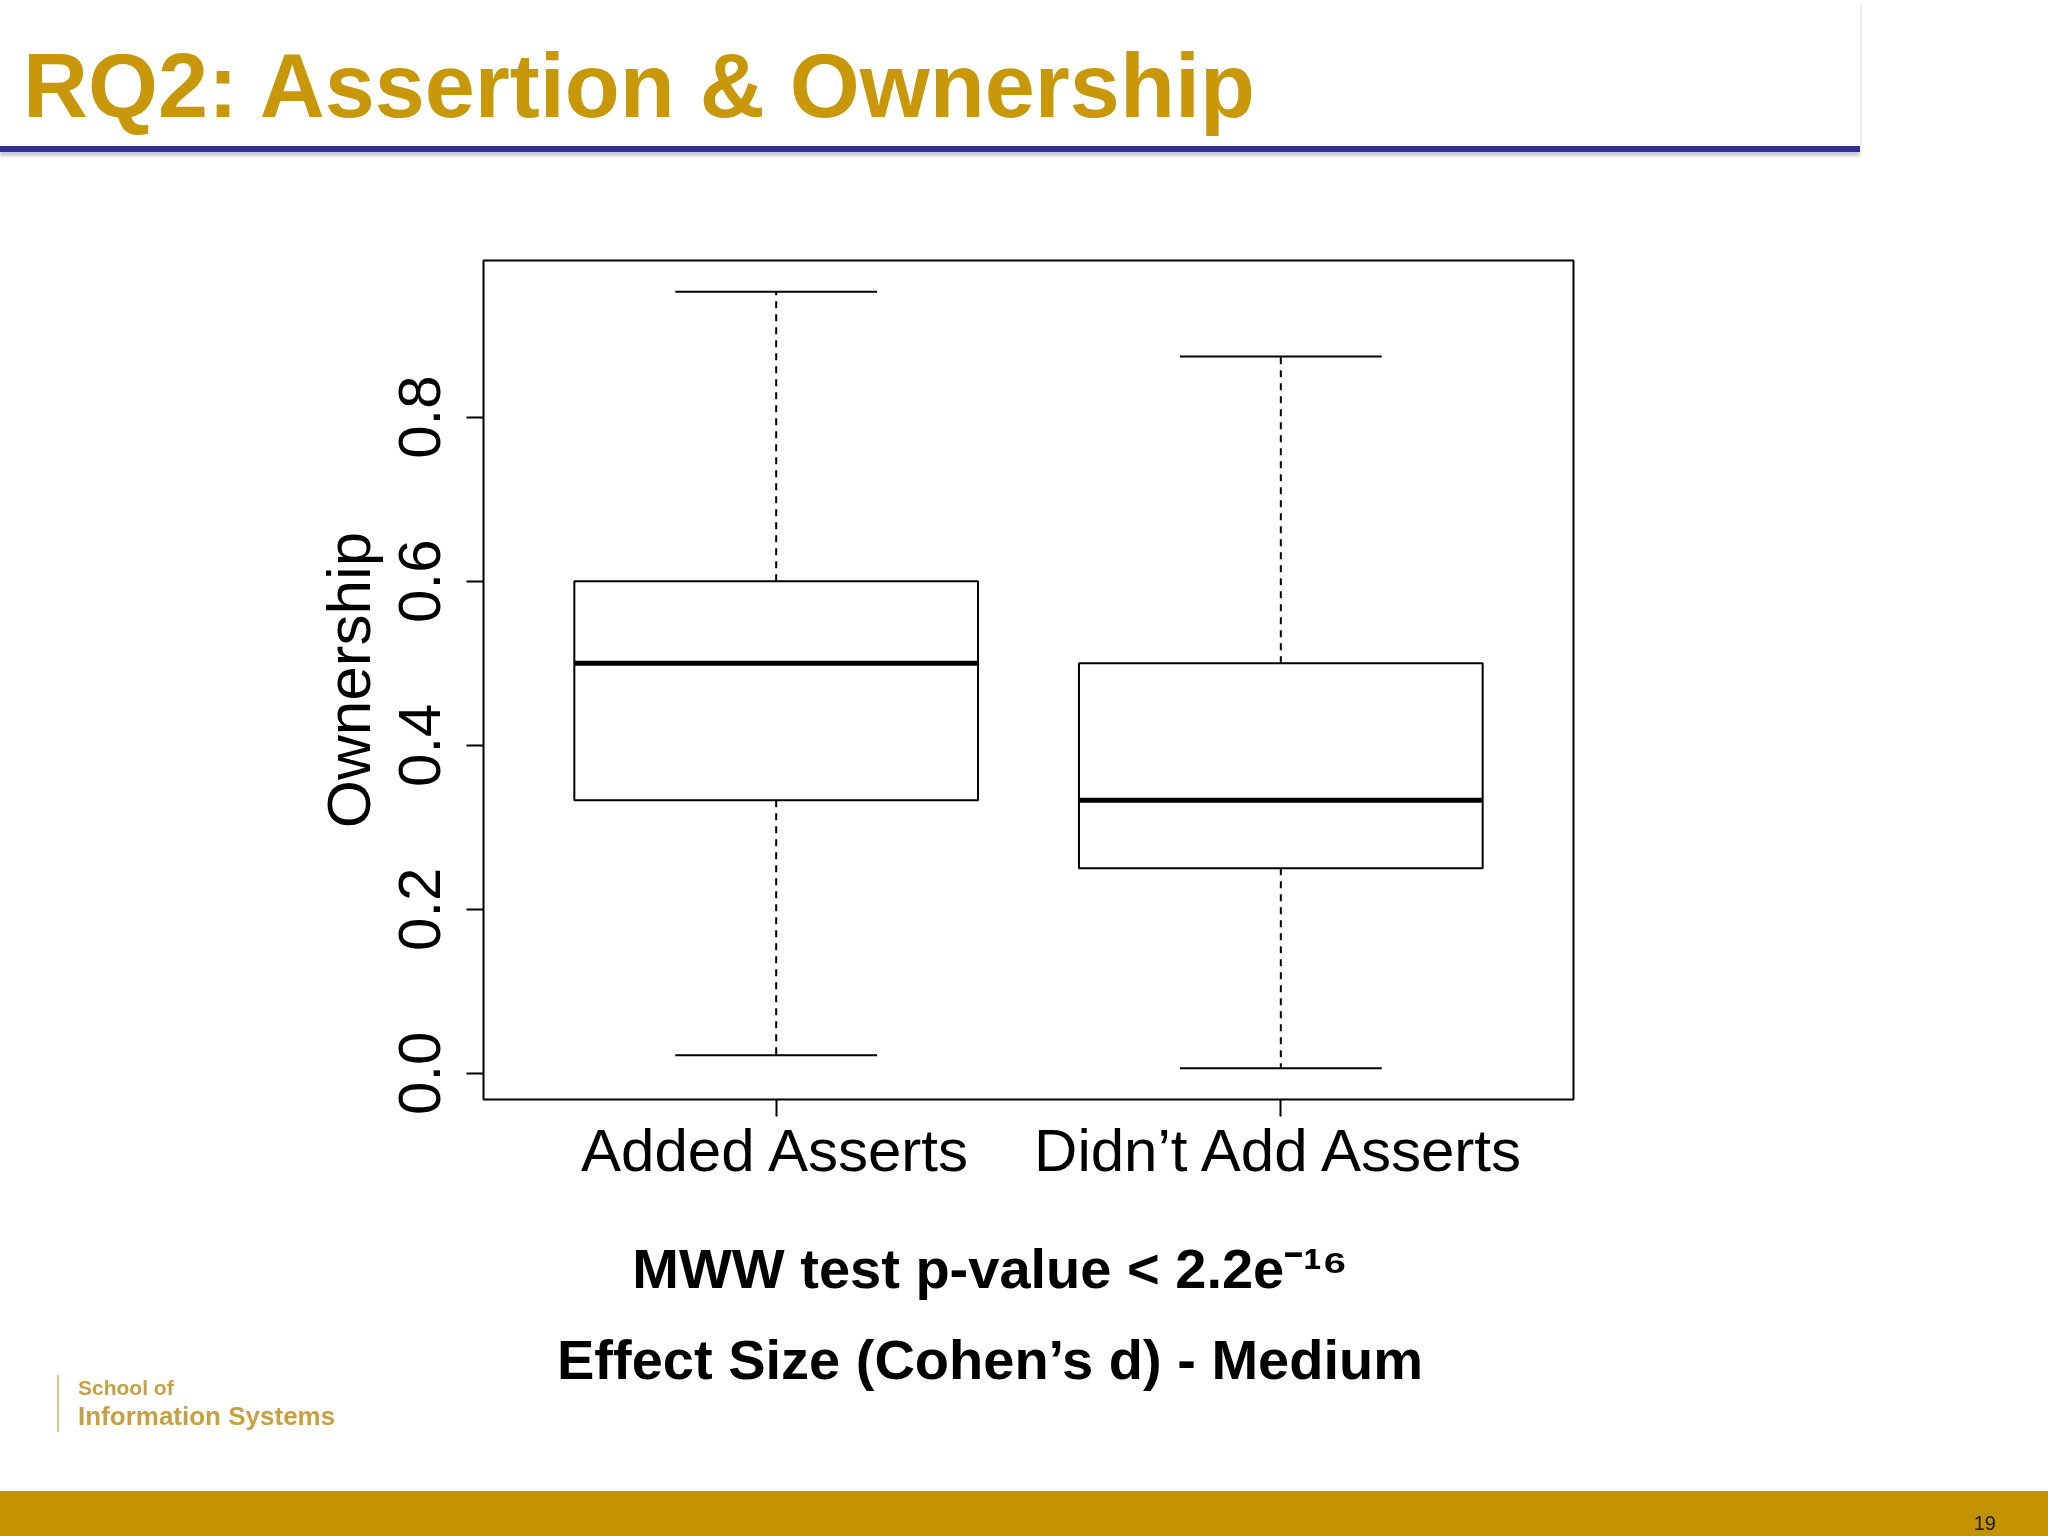 The height and width of the screenshot is (1536, 2048). Describe the element at coordinates (126, 1387) in the screenshot. I see `text: School of` at that location.